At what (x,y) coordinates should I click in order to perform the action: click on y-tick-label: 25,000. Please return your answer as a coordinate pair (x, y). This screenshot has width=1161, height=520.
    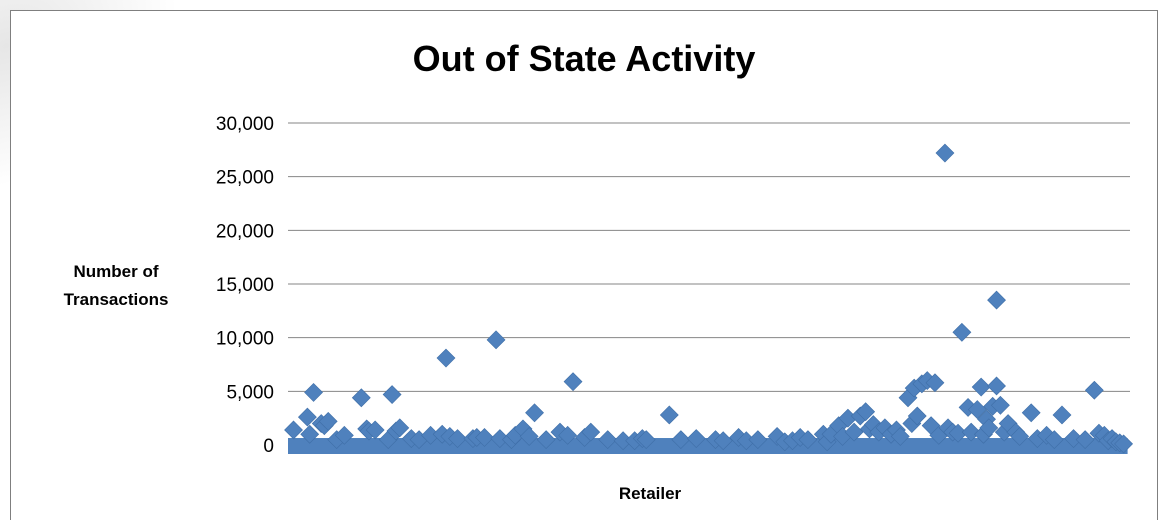
    Looking at the image, I should click on (245, 178).